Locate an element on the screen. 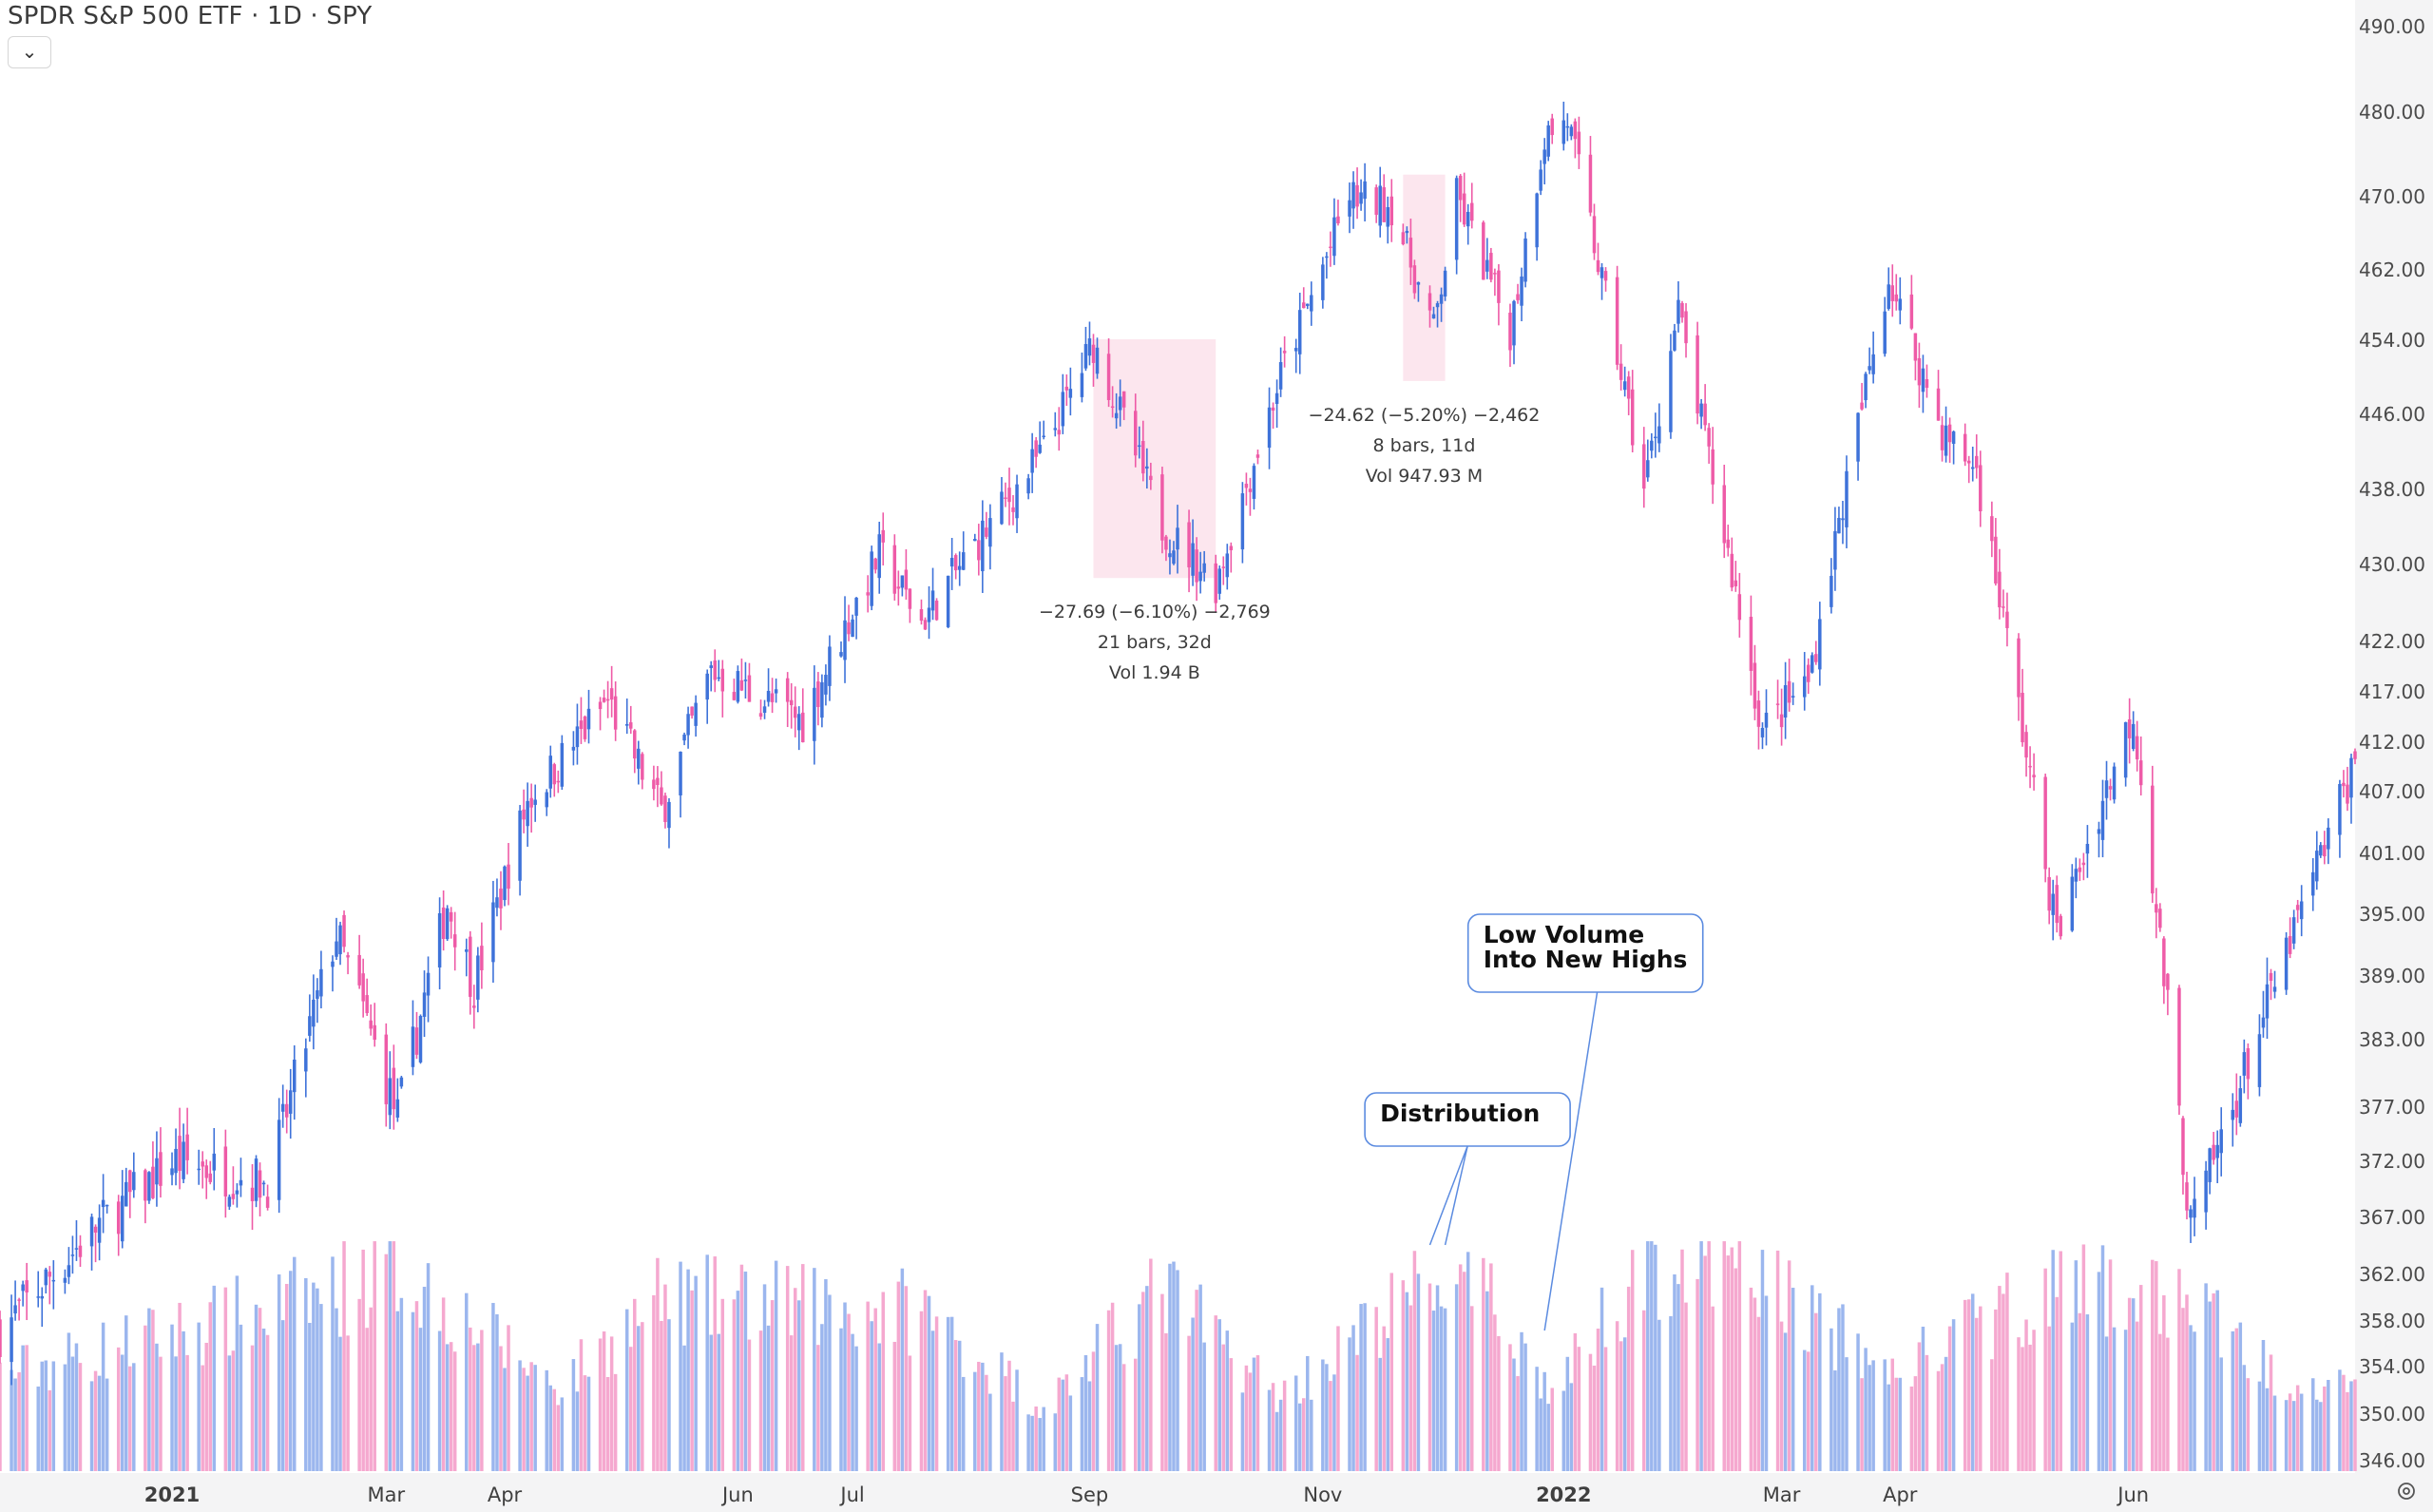  price-axis-background is located at coordinates (2394, 756).